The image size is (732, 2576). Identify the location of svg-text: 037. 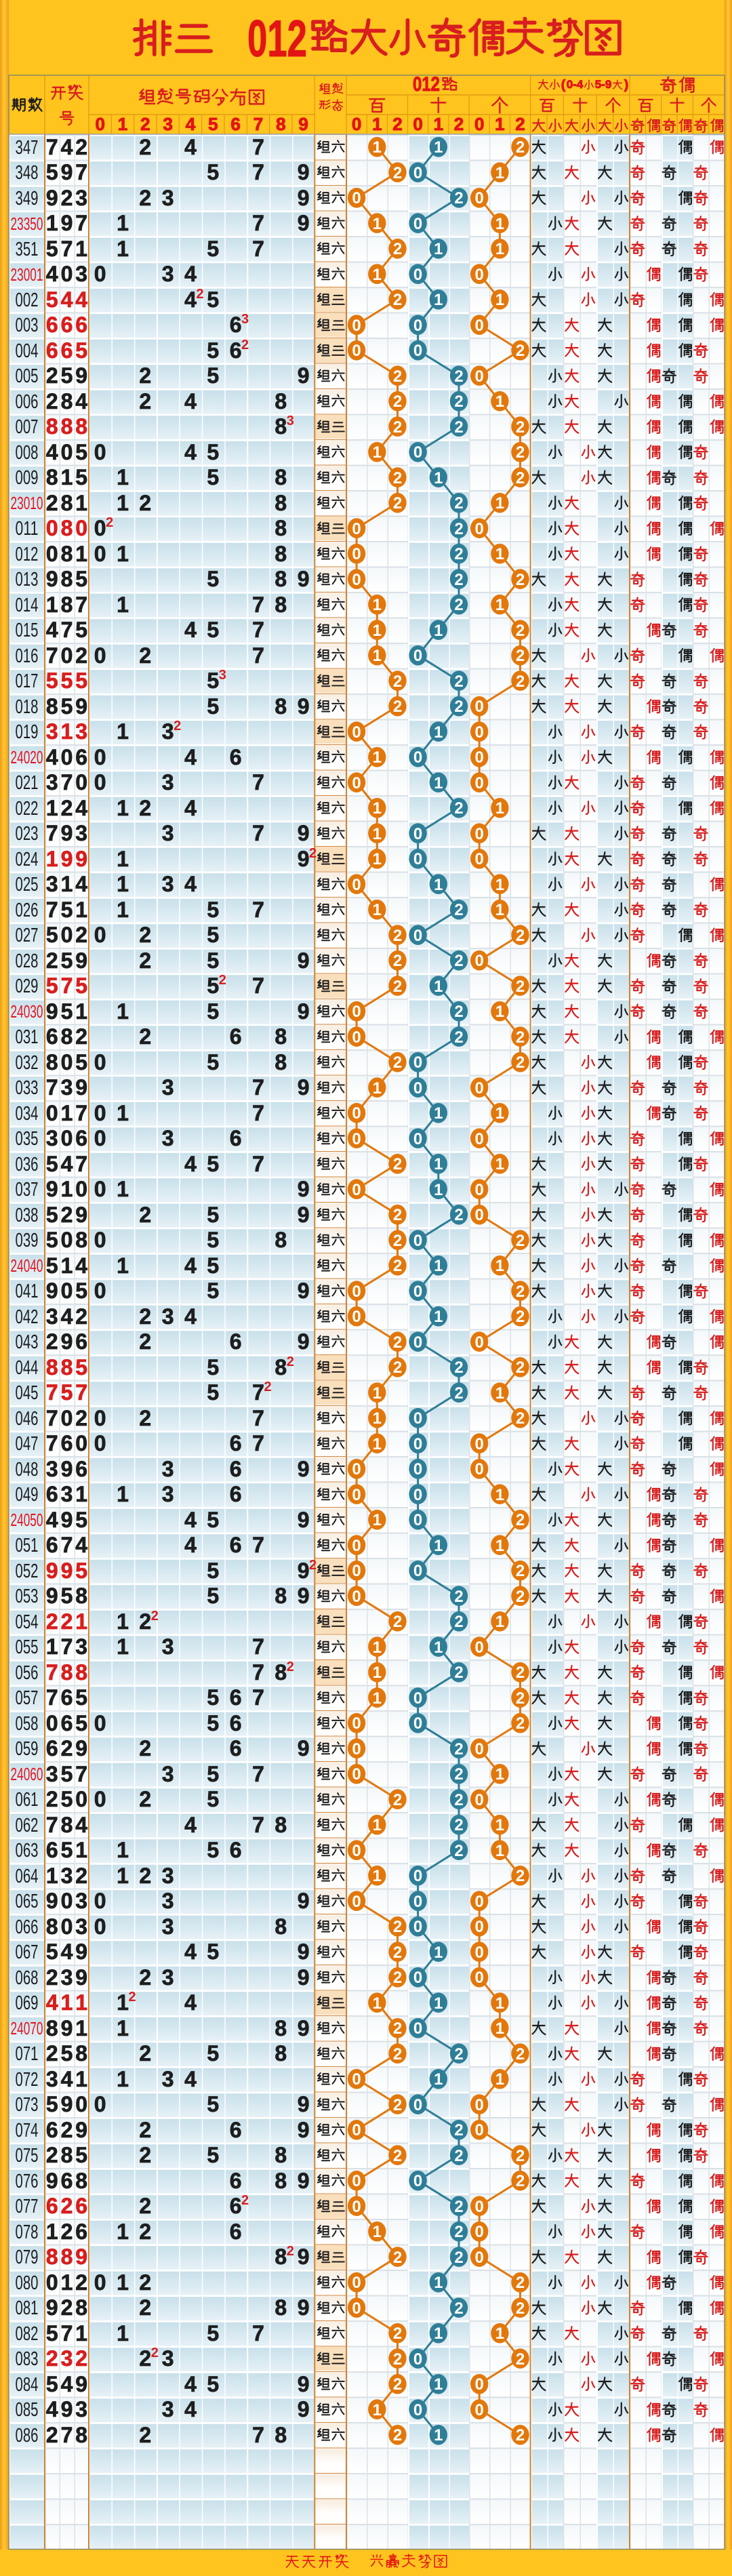
(28, 1190).